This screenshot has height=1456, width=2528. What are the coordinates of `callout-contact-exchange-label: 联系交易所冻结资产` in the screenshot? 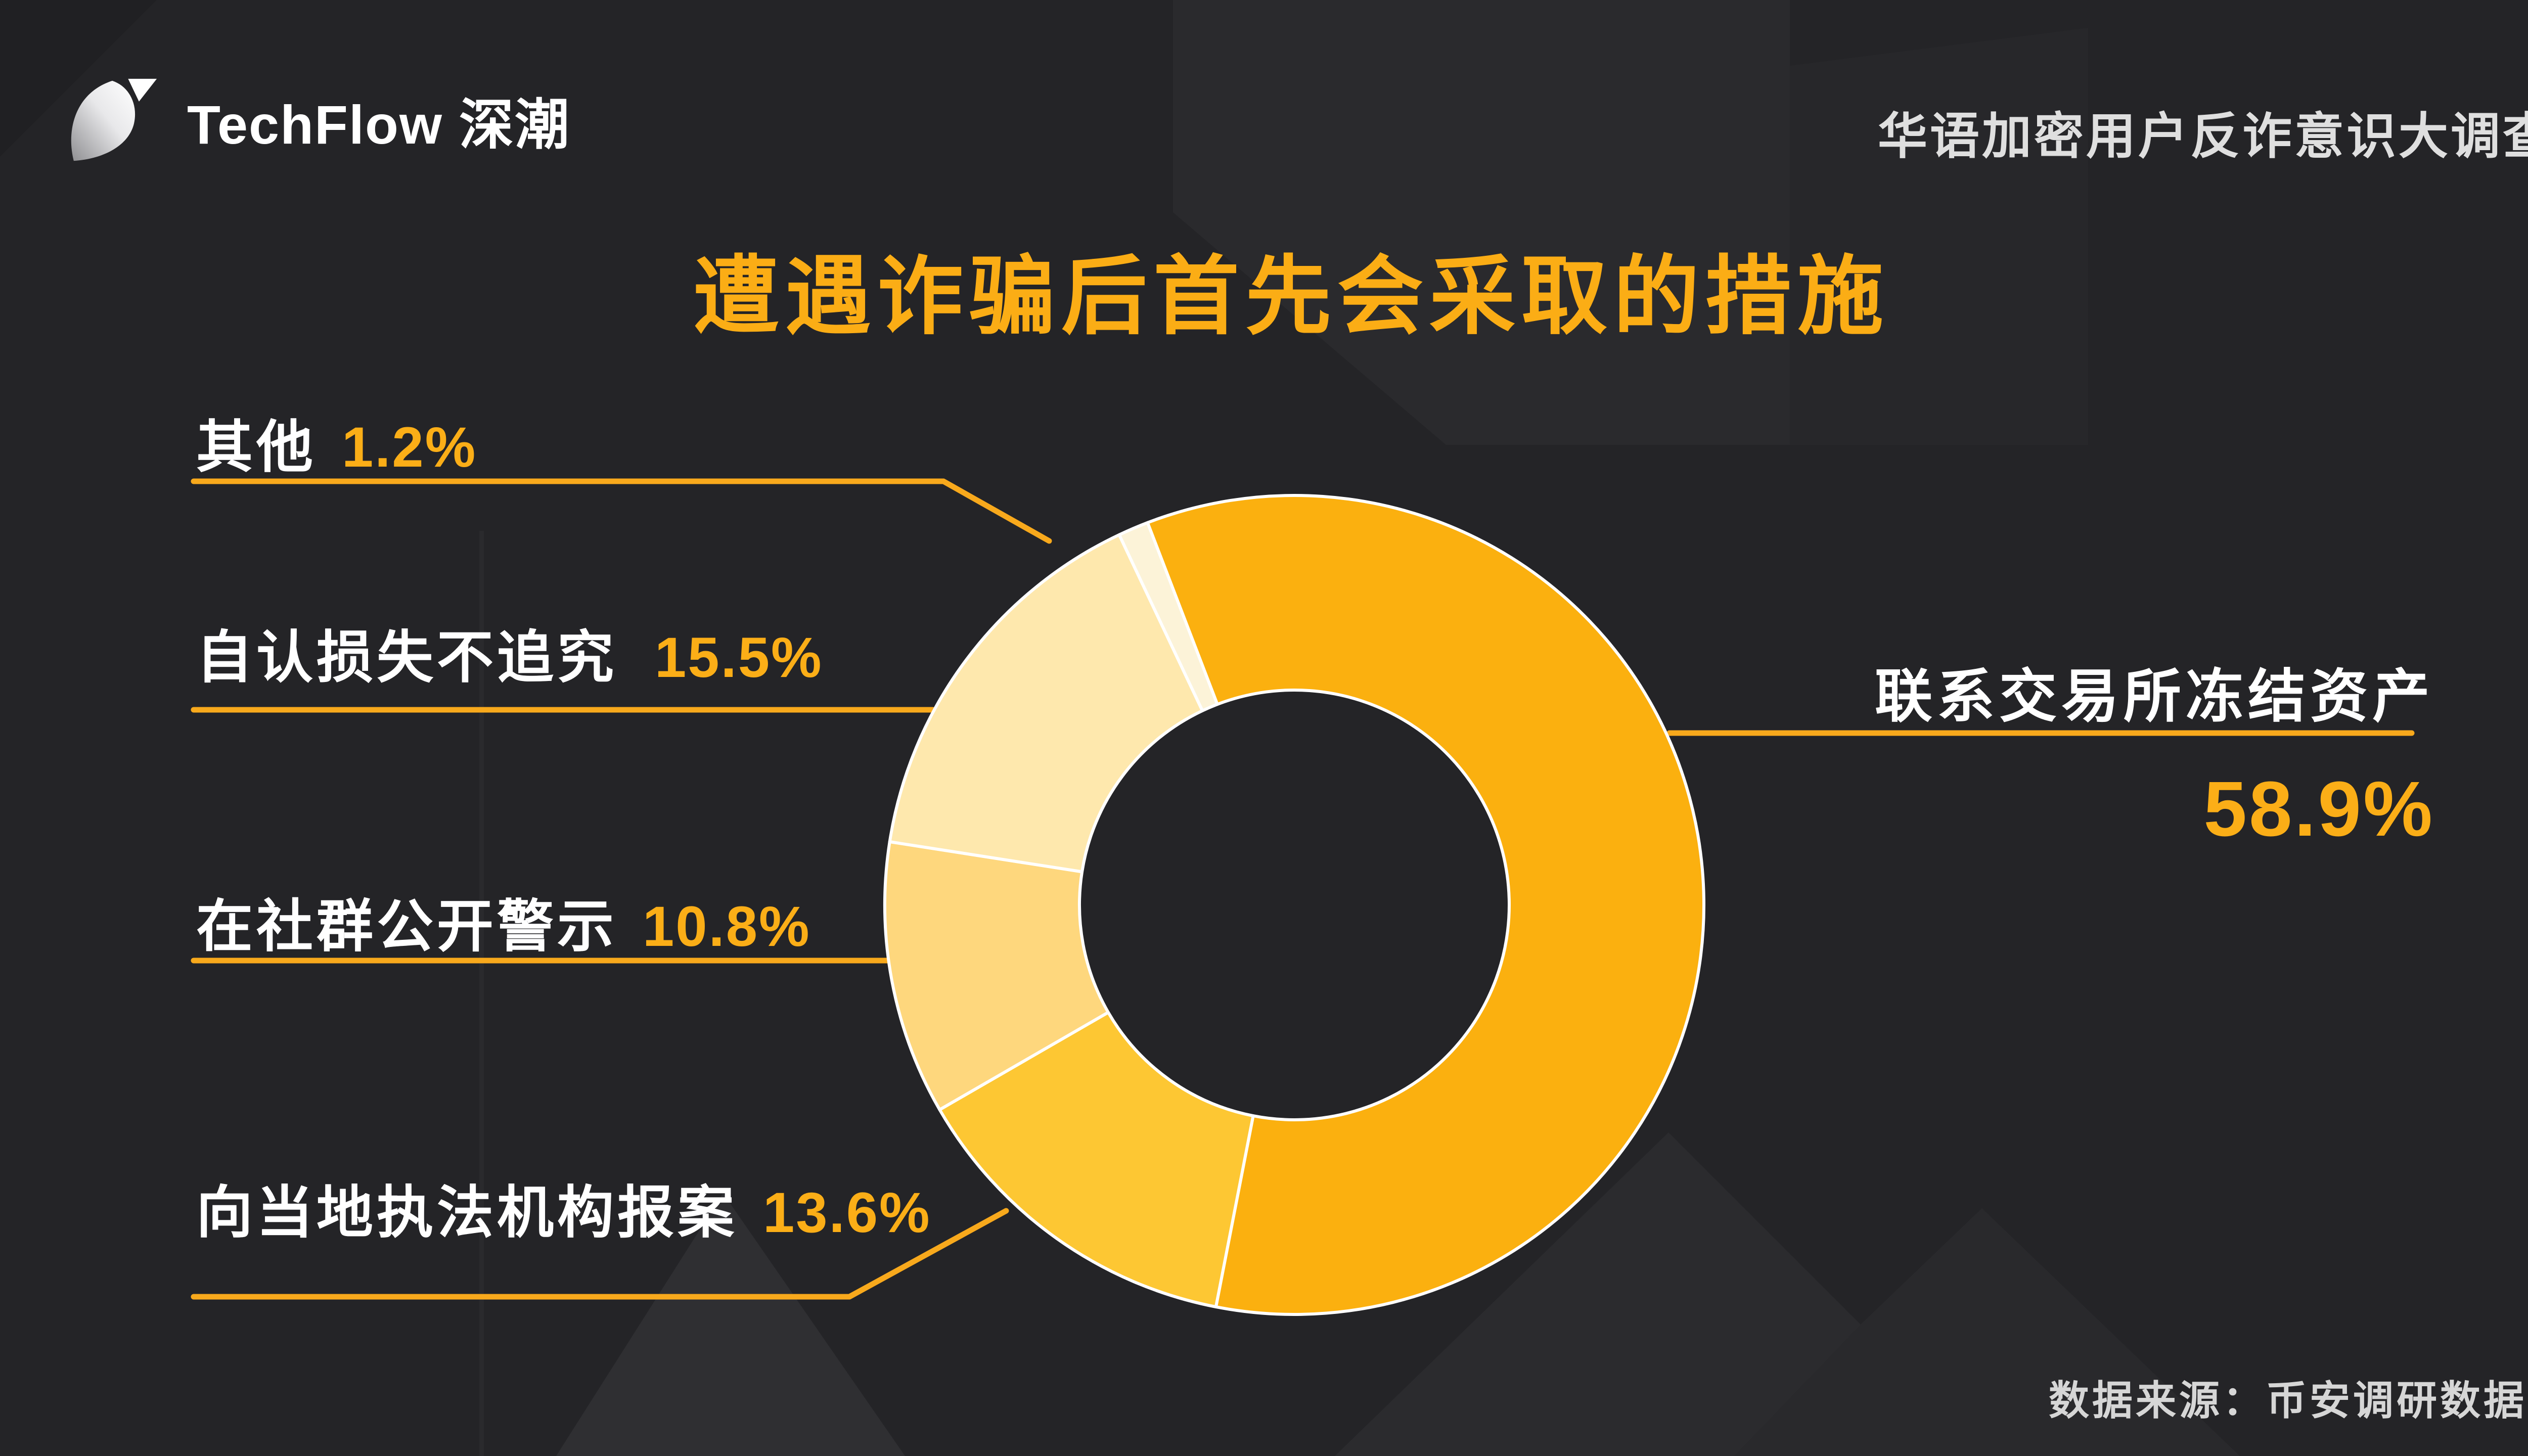 It's located at (2154, 697).